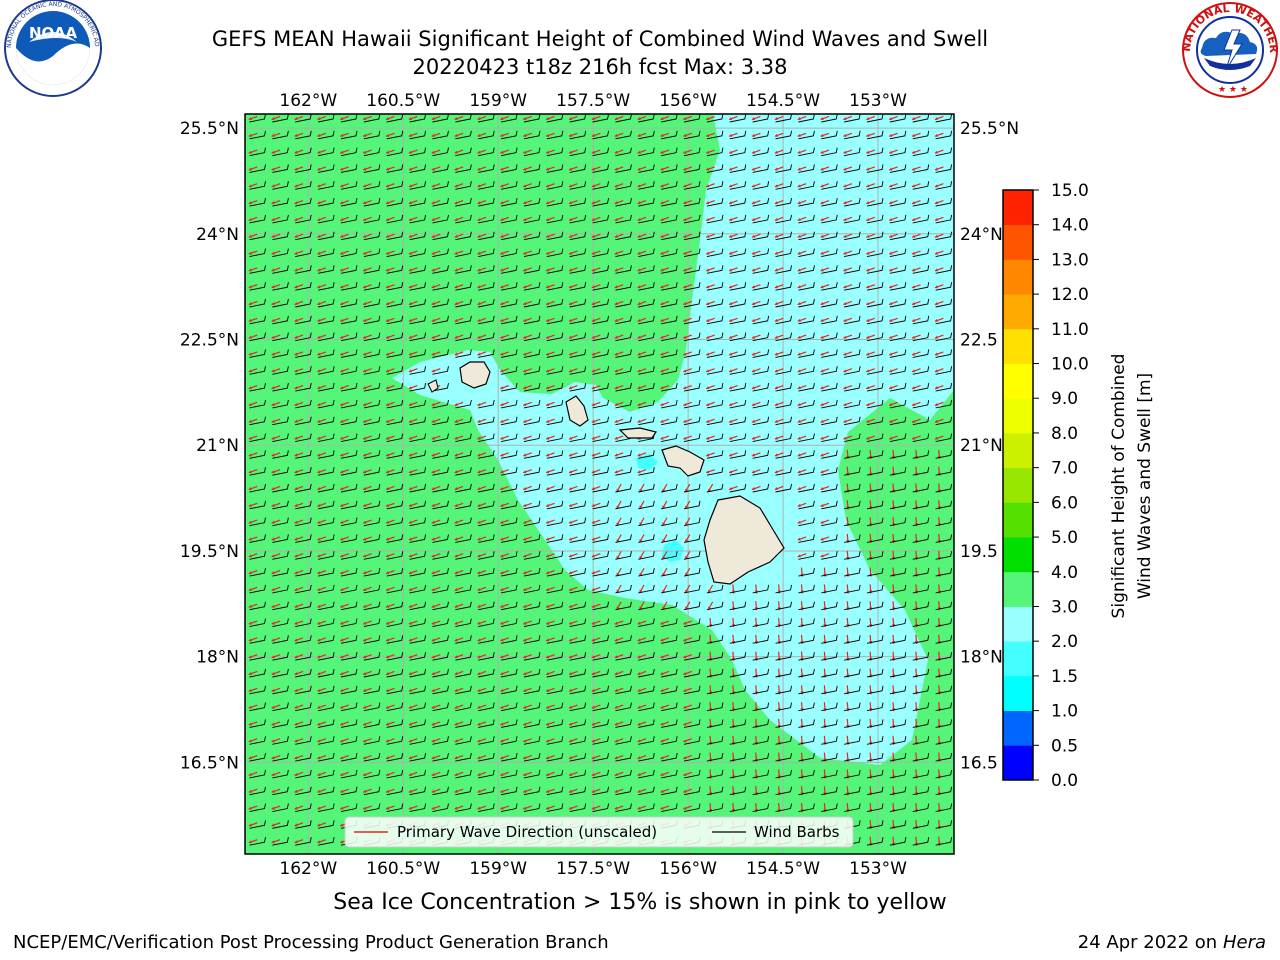 The width and height of the screenshot is (1280, 960). I want to click on barb-legend-label: Wind Barbs, so click(797, 832).